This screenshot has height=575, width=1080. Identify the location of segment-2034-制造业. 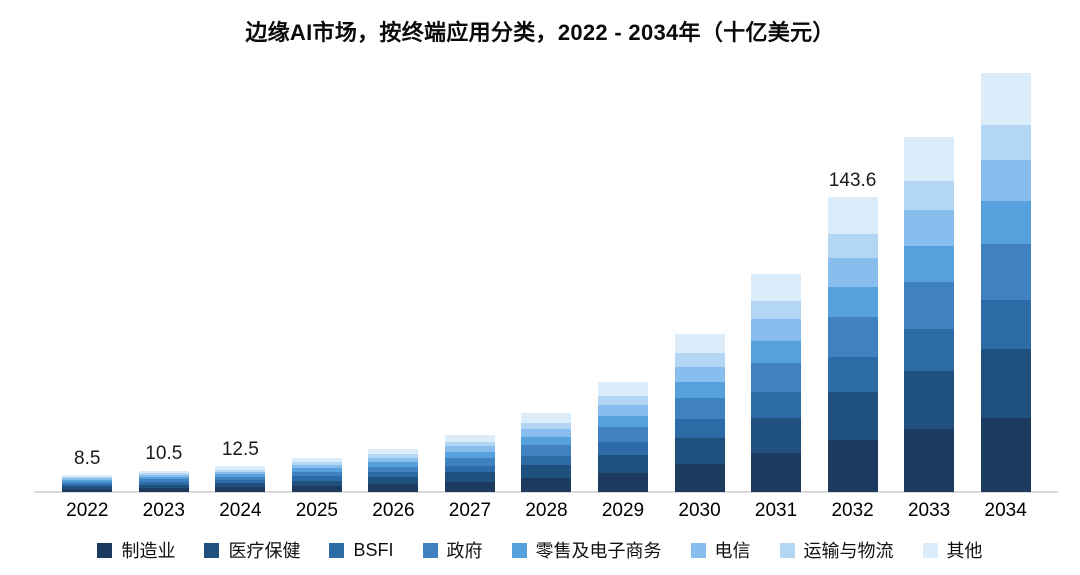
(1005, 454).